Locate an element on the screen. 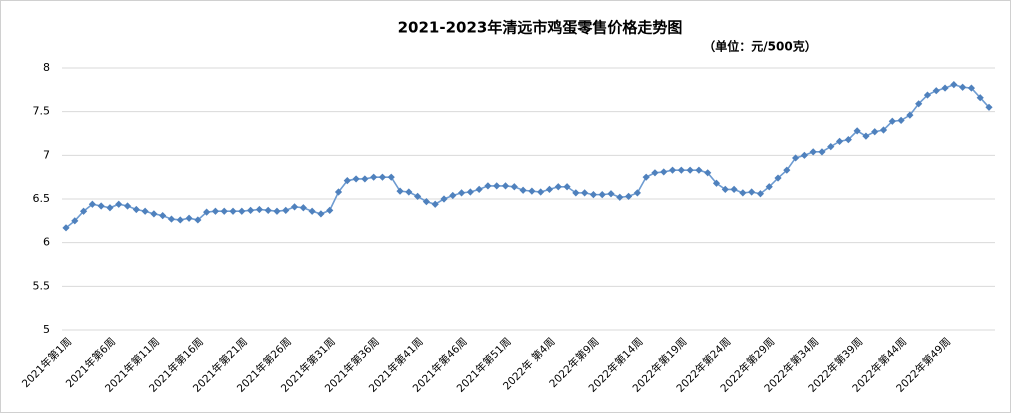 The height and width of the screenshot is (413, 1011). y-tick-label: 5 is located at coordinates (46, 329).